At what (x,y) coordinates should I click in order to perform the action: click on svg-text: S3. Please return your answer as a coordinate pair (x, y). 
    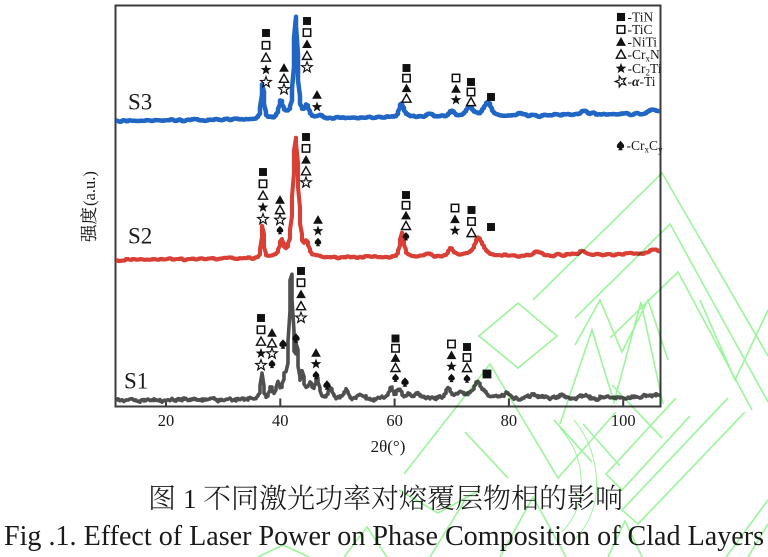
    Looking at the image, I should click on (140, 102).